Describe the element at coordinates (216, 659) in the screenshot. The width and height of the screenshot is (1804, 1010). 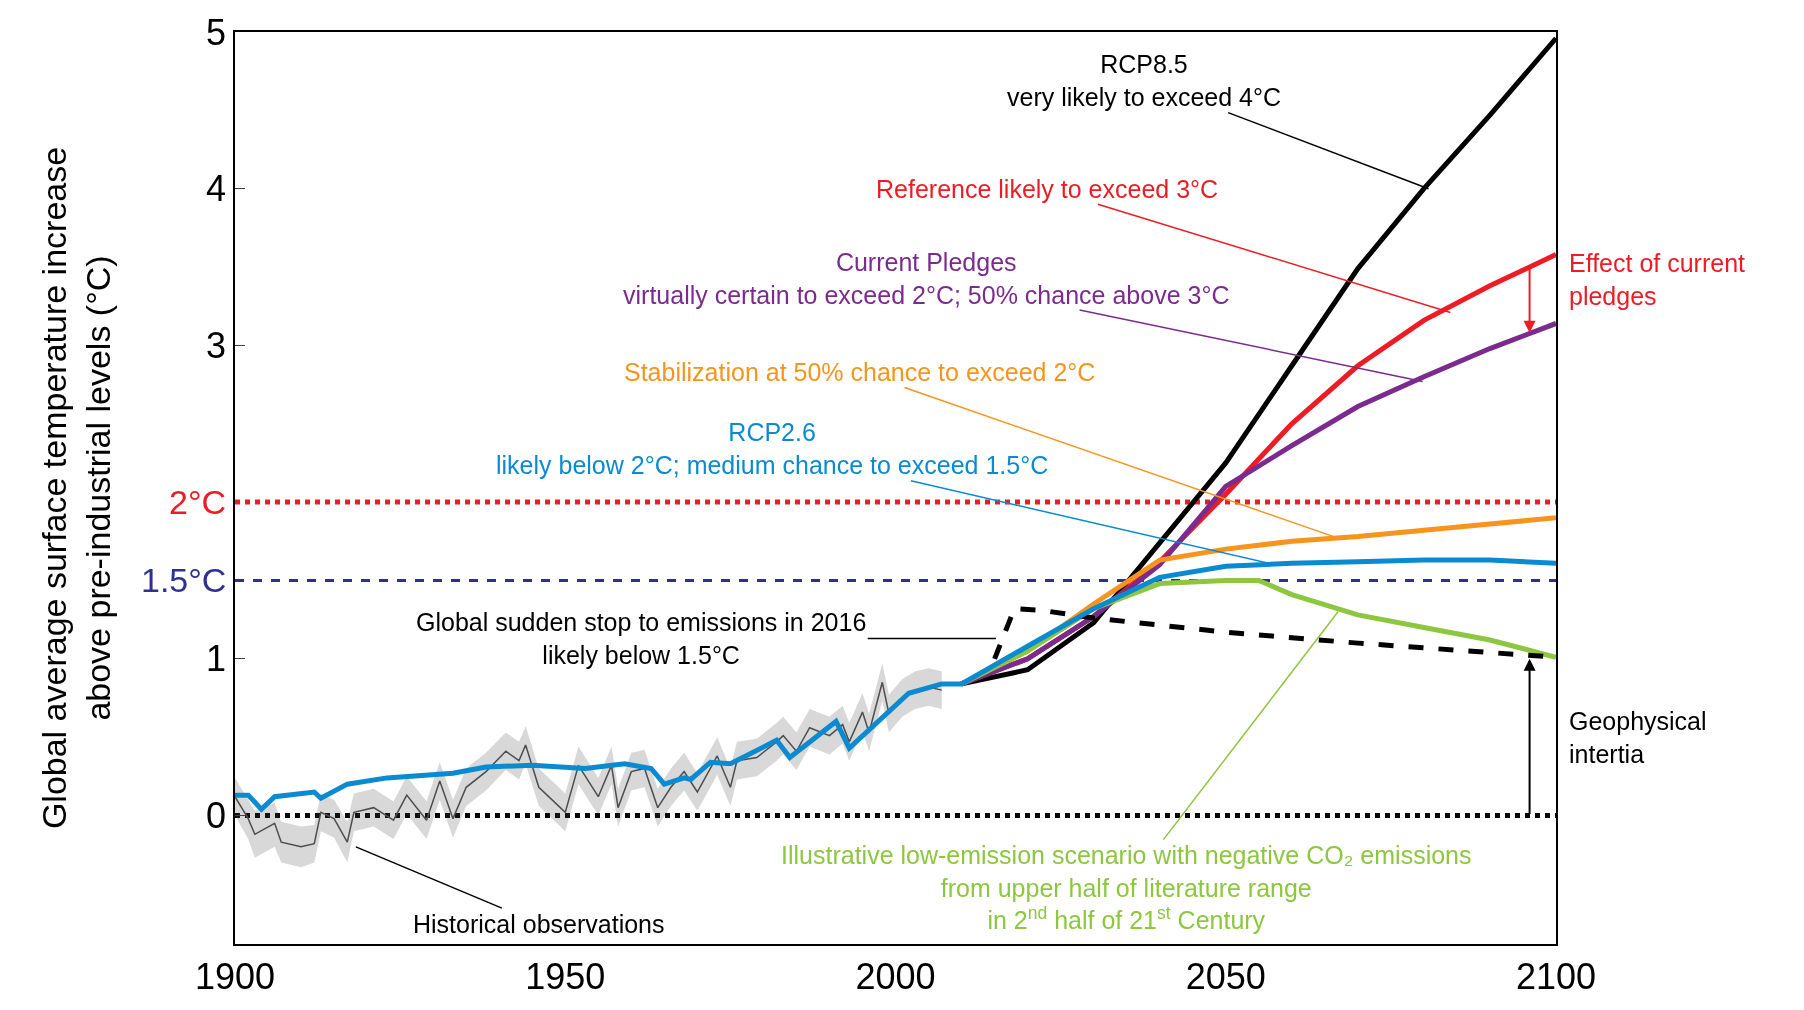
I see `y-tick-label: 1` at that location.